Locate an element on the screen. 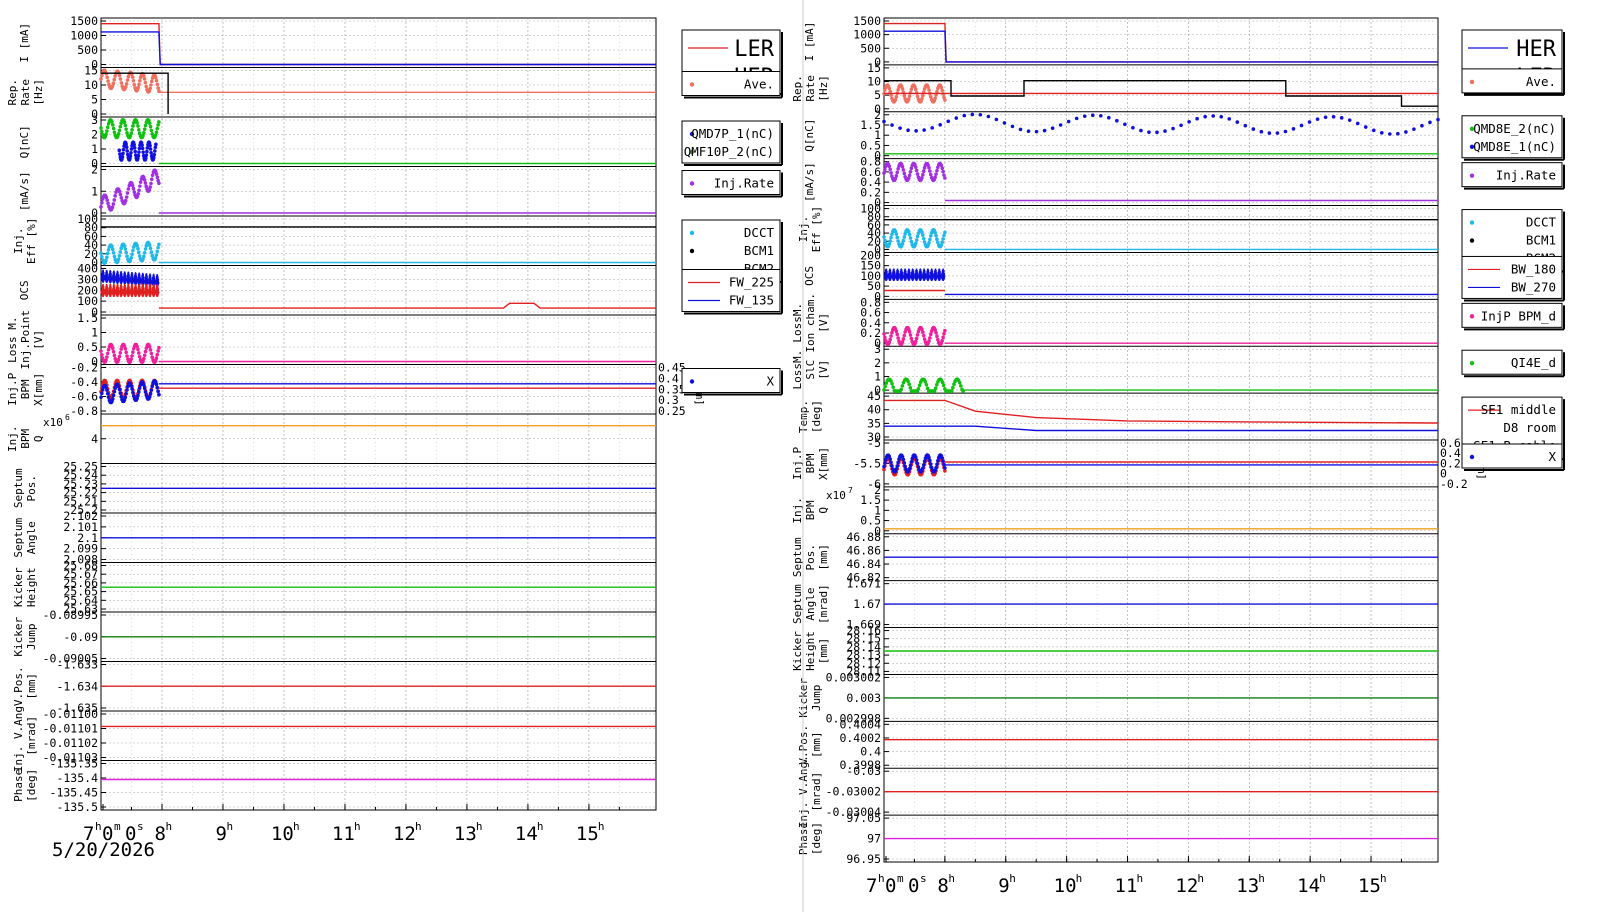 The image size is (1606, 912). y-tick-label: -6 is located at coordinates (874, 484).